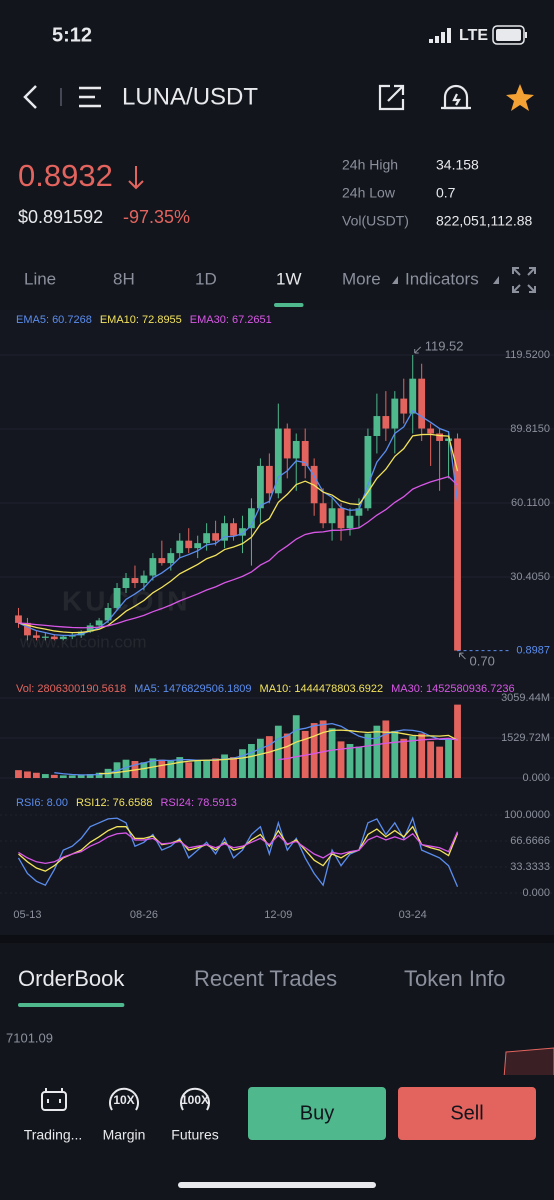 The image size is (554, 1200). What do you see at coordinates (265, 978) in the screenshot?
I see `section-tab: Recent Trades` at bounding box center [265, 978].